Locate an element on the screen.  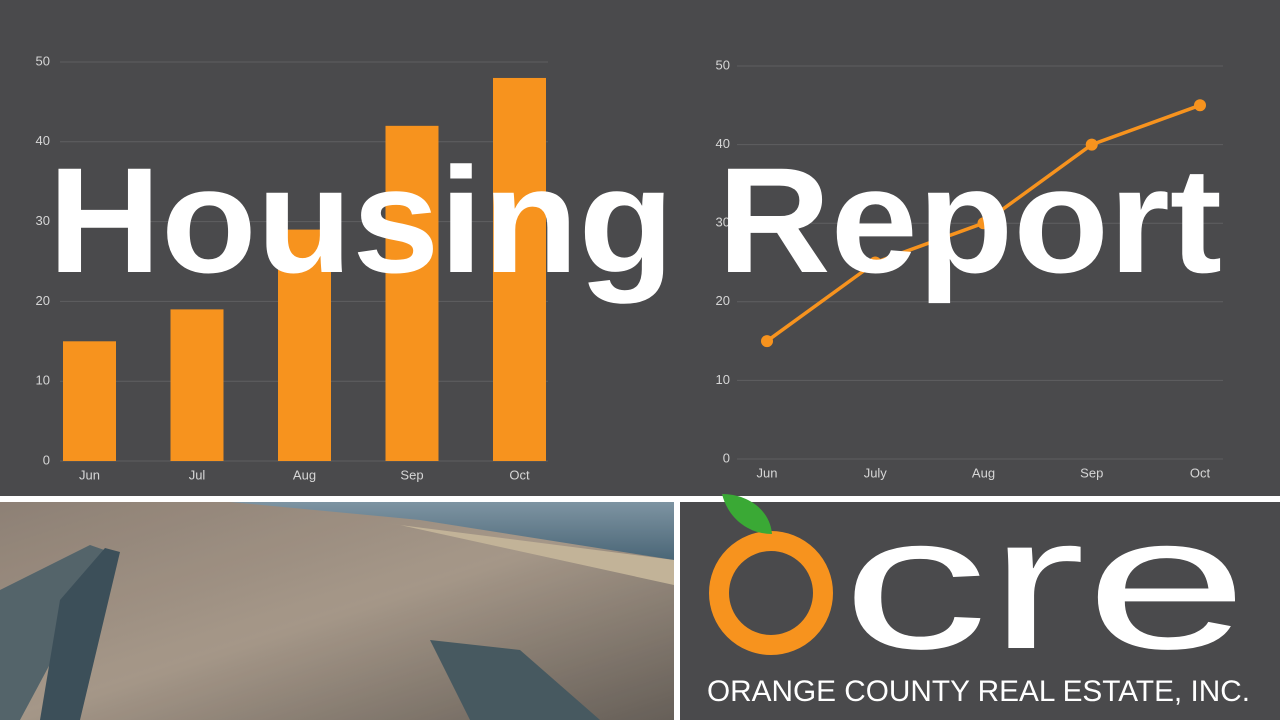
logo-wordmark: cre is located at coordinates (1045, 583).